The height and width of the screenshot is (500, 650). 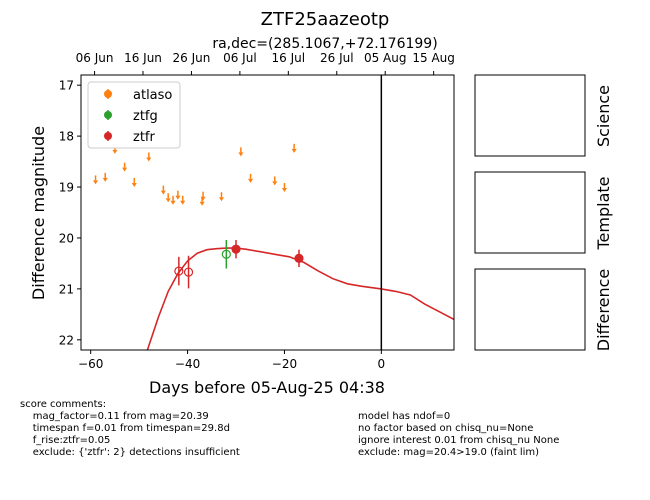 What do you see at coordinates (449, 452) in the screenshot?
I see `comment-line: exclude: mag=20.4>19.0 (faint lim)` at bounding box center [449, 452].